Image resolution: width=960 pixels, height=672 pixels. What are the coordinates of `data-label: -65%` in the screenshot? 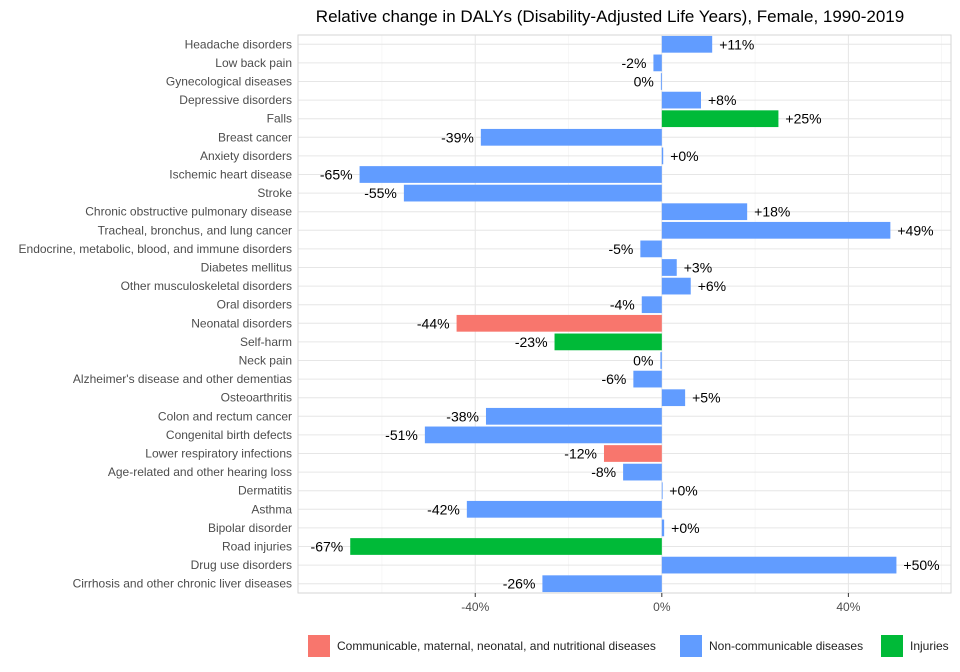 It's located at (336, 175).